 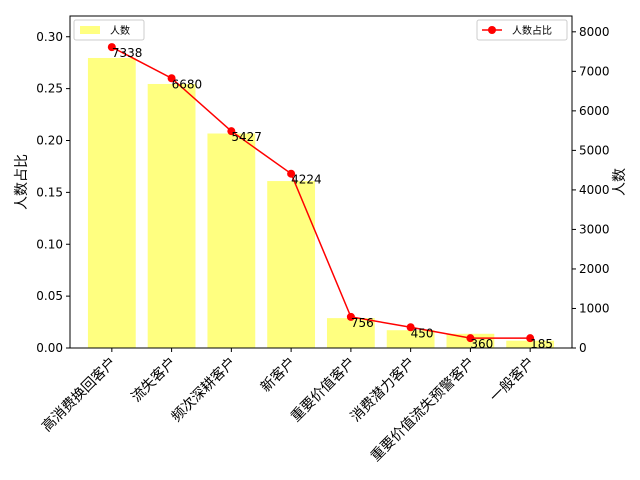 I want to click on legend-bar-label: 人数, so click(x=120, y=30).